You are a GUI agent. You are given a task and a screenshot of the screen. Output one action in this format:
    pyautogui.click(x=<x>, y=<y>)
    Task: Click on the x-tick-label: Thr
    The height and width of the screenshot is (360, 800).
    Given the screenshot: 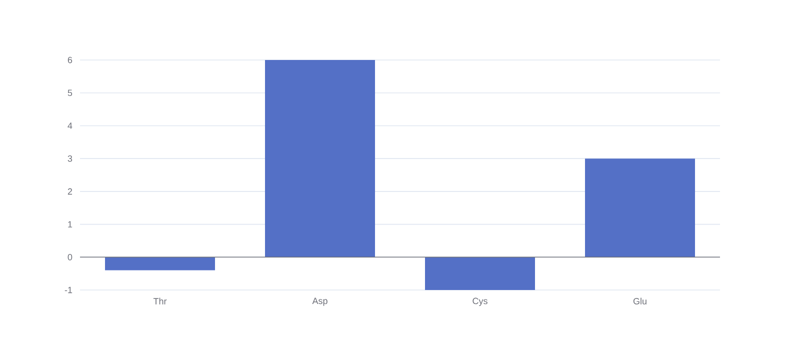 What is the action you would take?
    pyautogui.click(x=160, y=301)
    